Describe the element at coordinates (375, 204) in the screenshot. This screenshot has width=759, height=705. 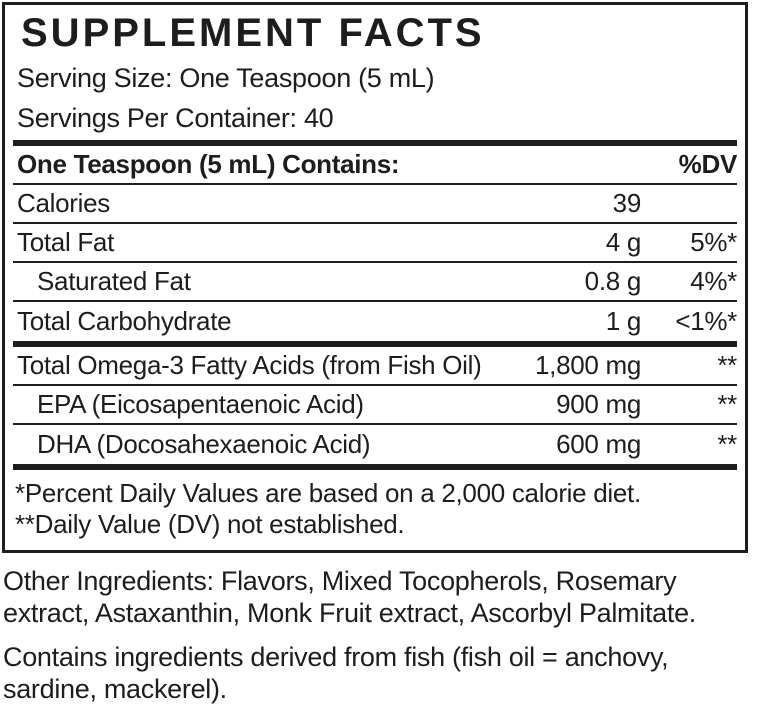
I see `table-row-calories: Calories 39` at that location.